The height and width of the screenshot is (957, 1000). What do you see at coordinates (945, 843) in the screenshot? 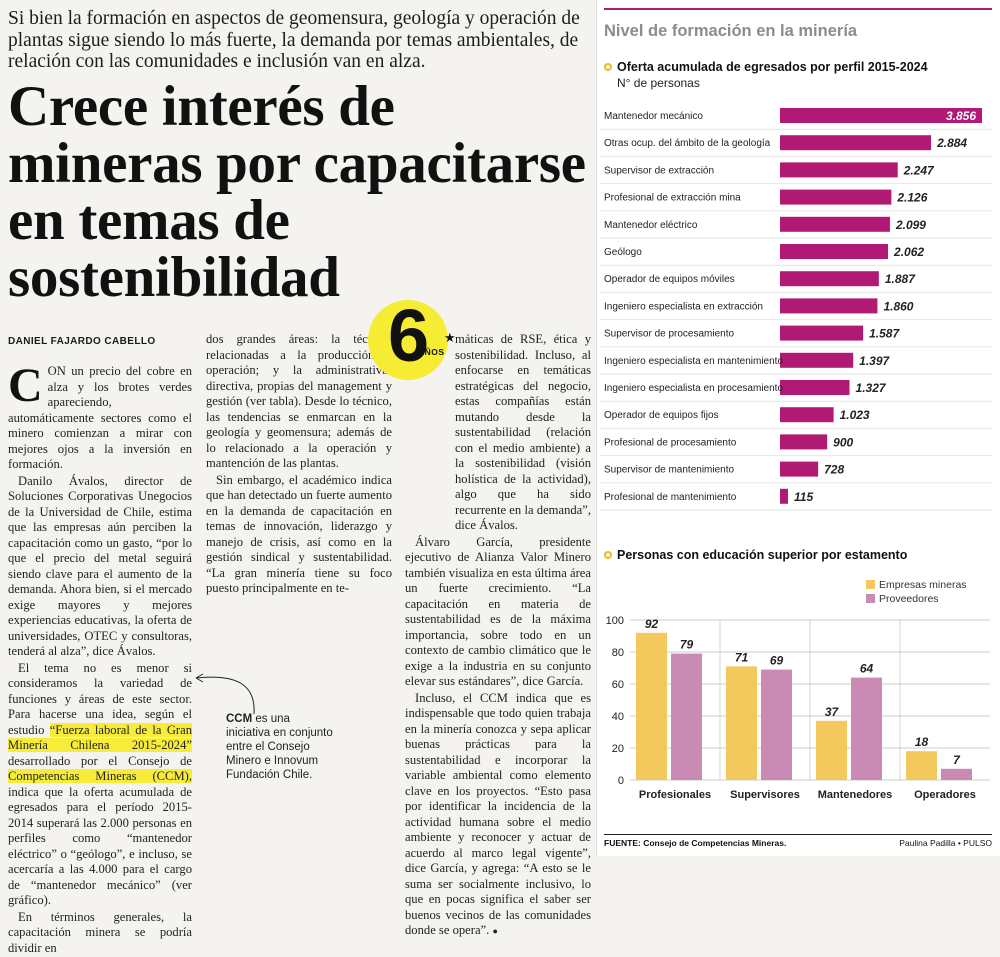
I see `credit: Paulina Padilla • PULSO` at bounding box center [945, 843].